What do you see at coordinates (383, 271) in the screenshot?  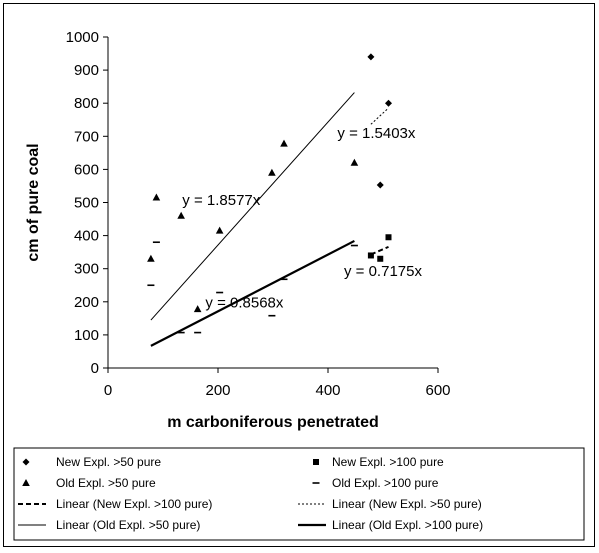 I see `trendline-equation: y = 0.7175x` at bounding box center [383, 271].